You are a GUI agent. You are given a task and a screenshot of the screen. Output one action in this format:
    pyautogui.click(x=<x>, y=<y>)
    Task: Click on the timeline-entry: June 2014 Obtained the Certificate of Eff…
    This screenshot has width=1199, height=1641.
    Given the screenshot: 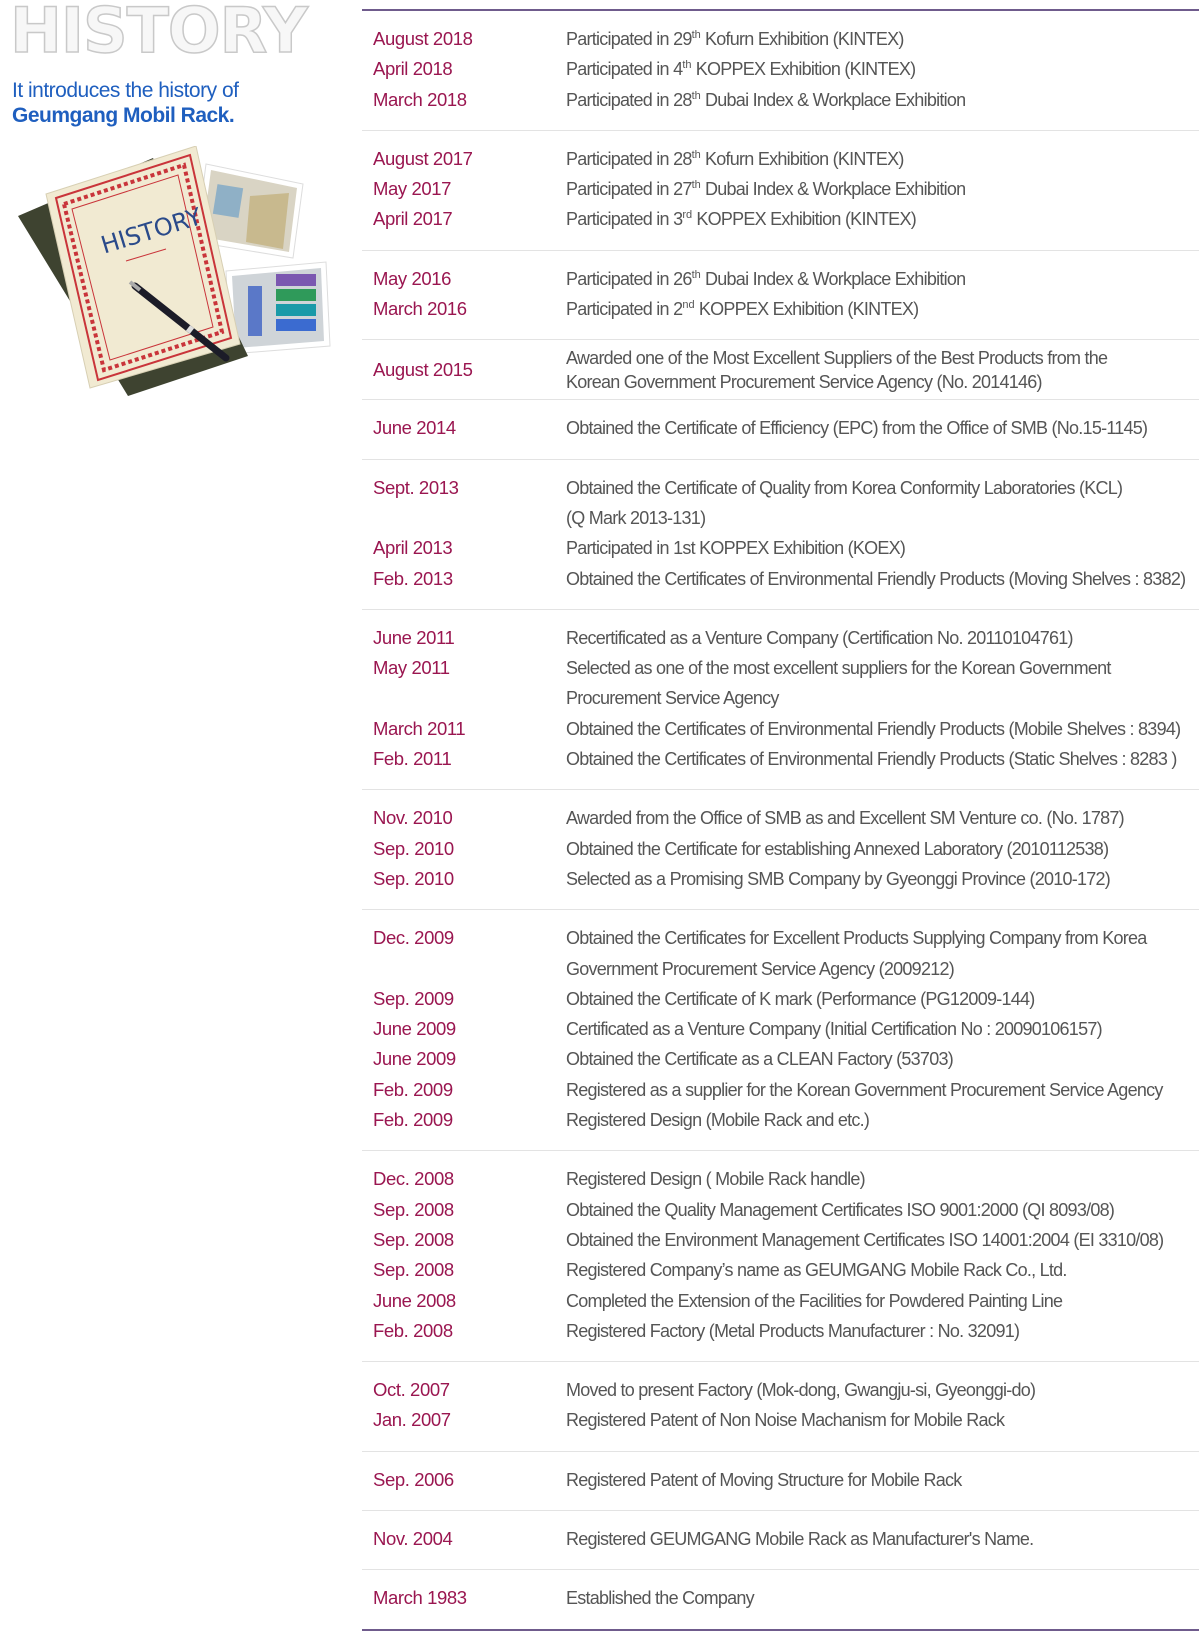 What is the action you would take?
    pyautogui.click(x=780, y=428)
    